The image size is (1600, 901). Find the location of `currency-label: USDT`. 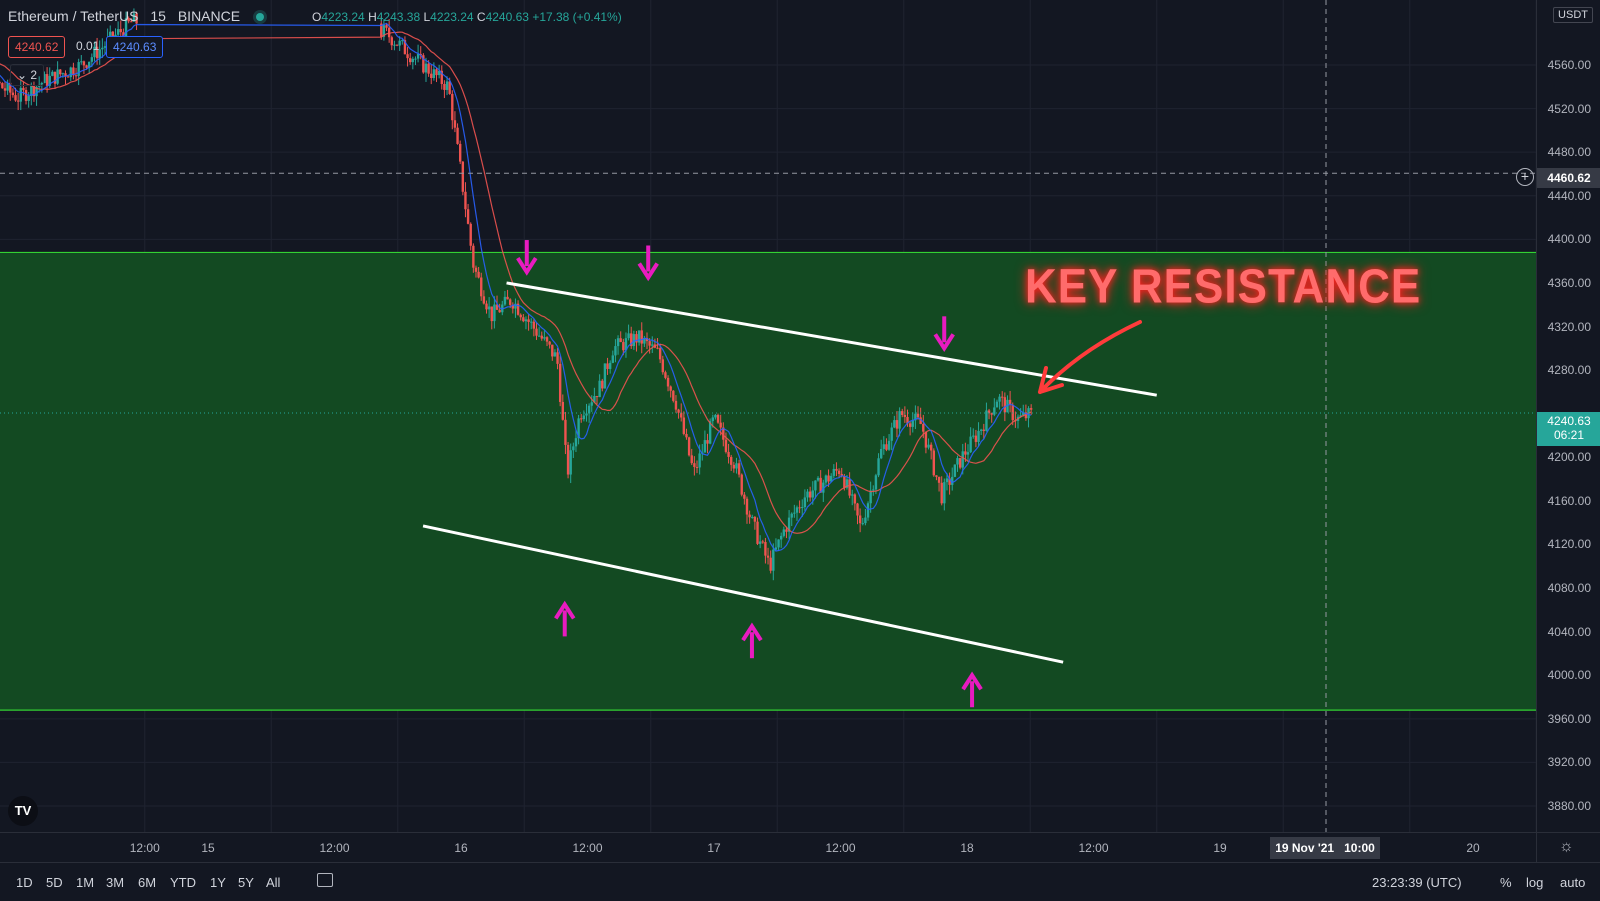

currency-label: USDT is located at coordinates (1573, 15).